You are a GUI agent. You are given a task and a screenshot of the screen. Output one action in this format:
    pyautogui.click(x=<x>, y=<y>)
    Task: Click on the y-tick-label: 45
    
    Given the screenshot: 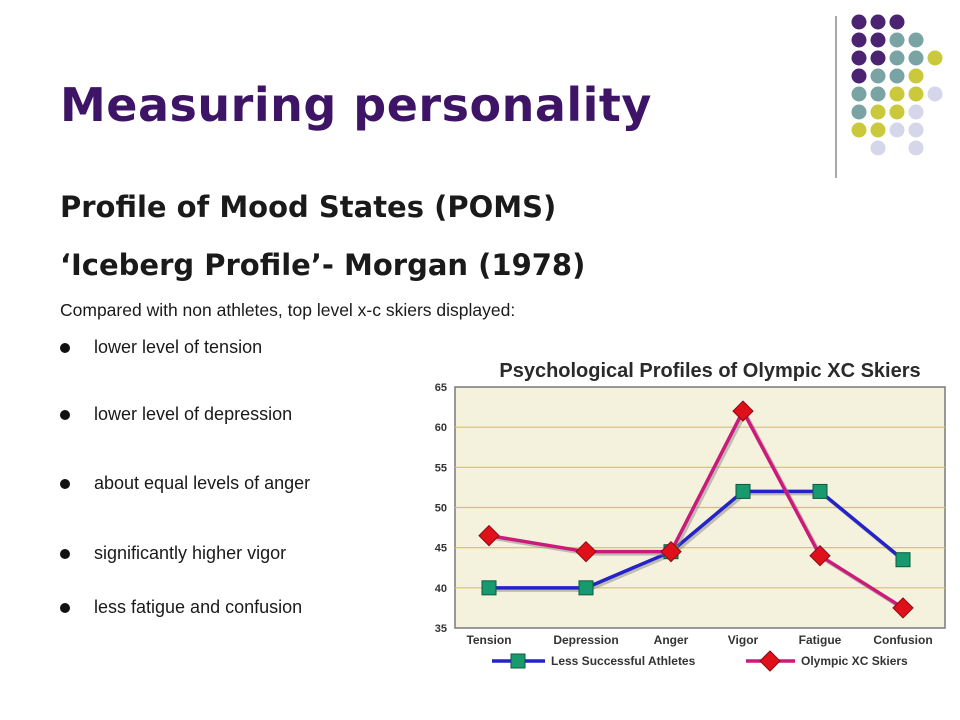 What is the action you would take?
    pyautogui.click(x=441, y=549)
    